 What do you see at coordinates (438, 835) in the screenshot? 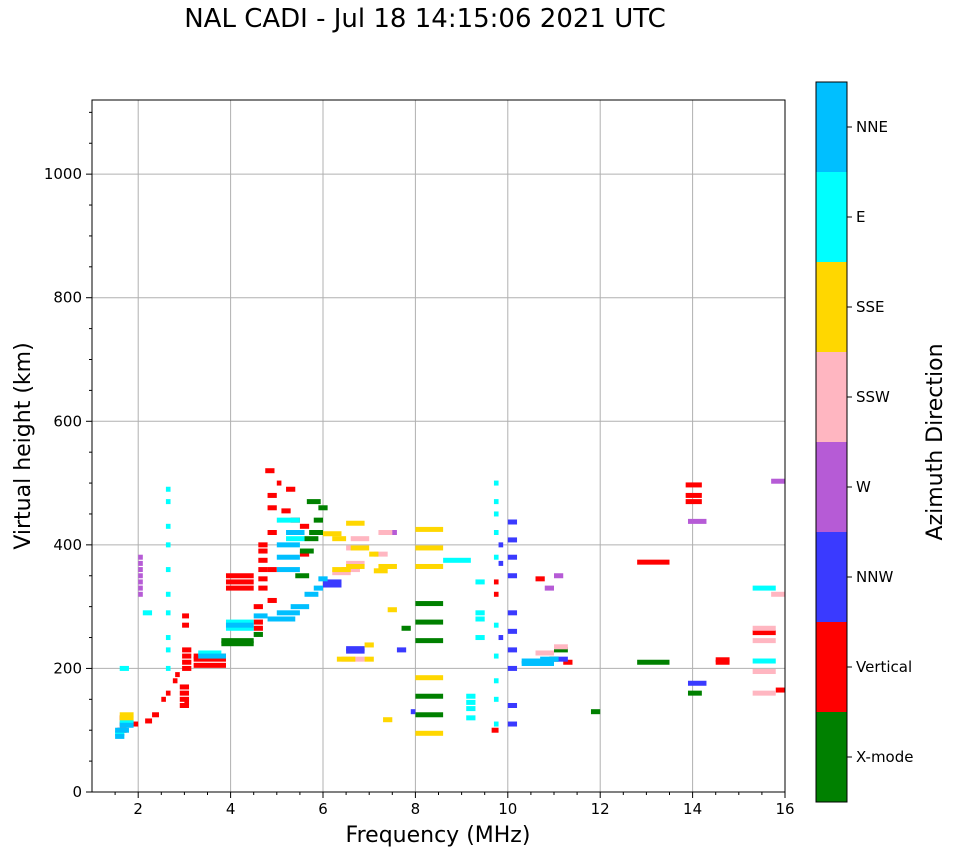
I see `x-axis-label: Frequency (MHz)` at bounding box center [438, 835].